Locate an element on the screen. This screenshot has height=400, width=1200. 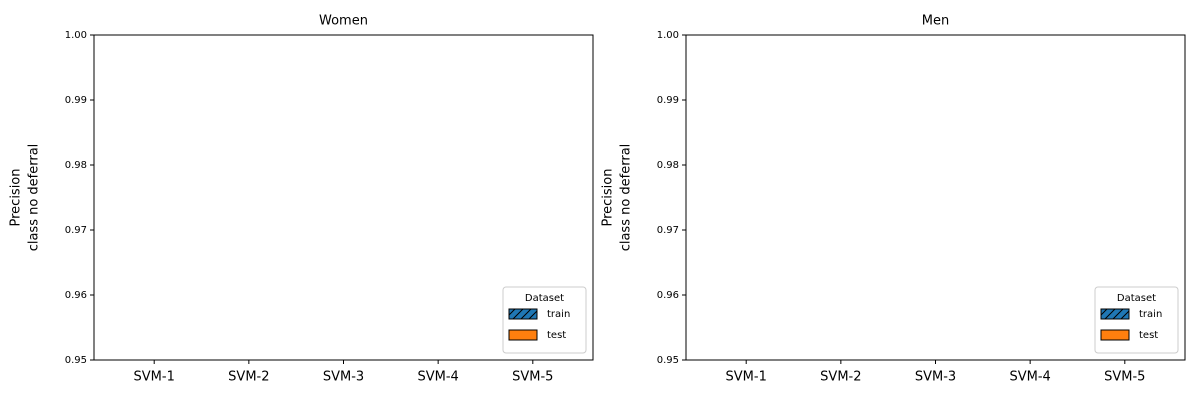
chart-title: Men is located at coordinates (935, 21).